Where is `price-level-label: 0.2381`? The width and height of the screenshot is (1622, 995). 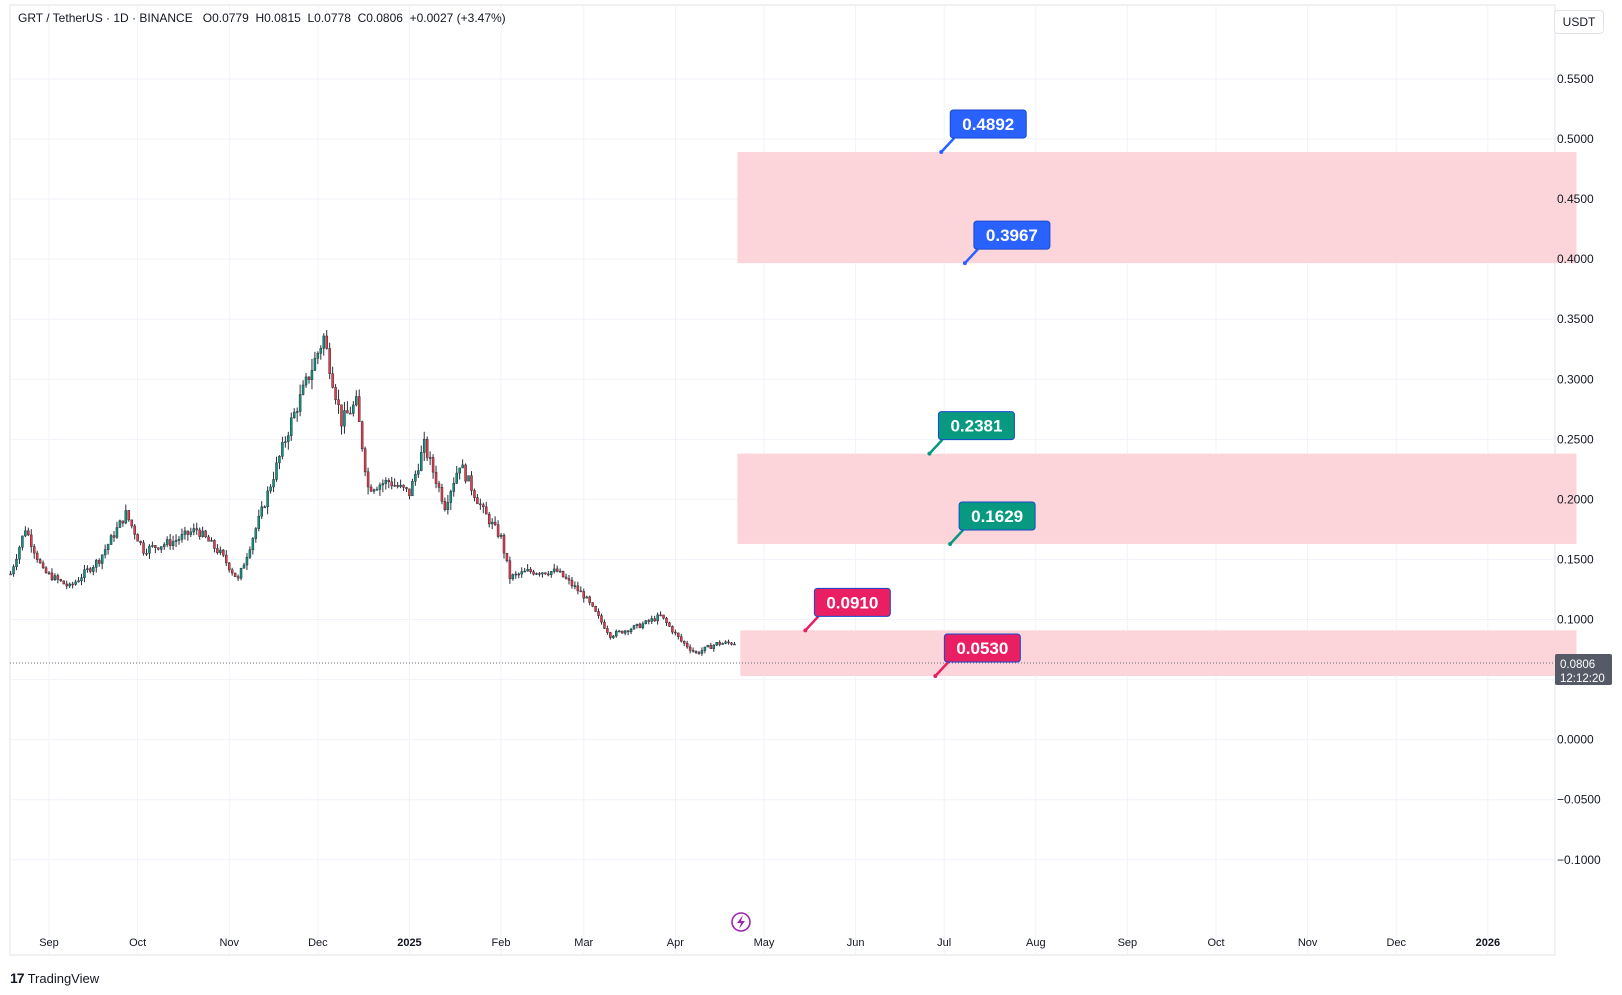
price-level-label: 0.2381 is located at coordinates (971, 433).